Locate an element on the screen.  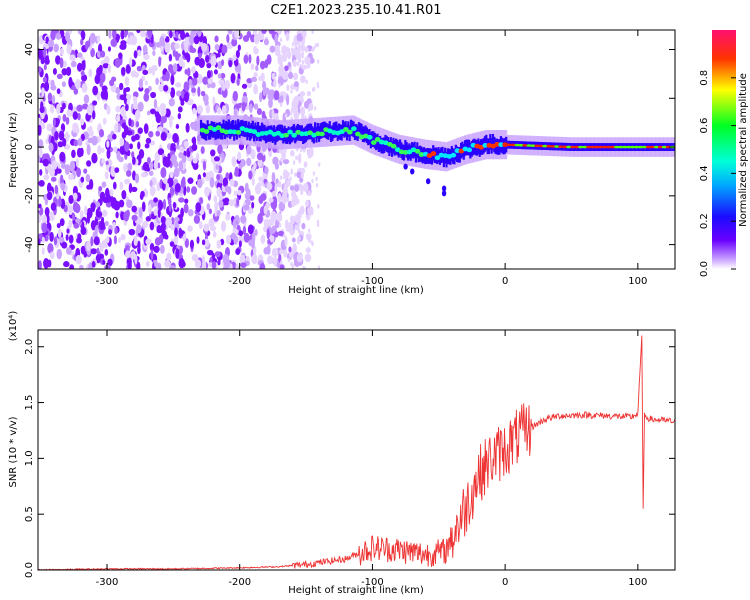
x-tick-label: 0 is located at coordinates (505, 281).